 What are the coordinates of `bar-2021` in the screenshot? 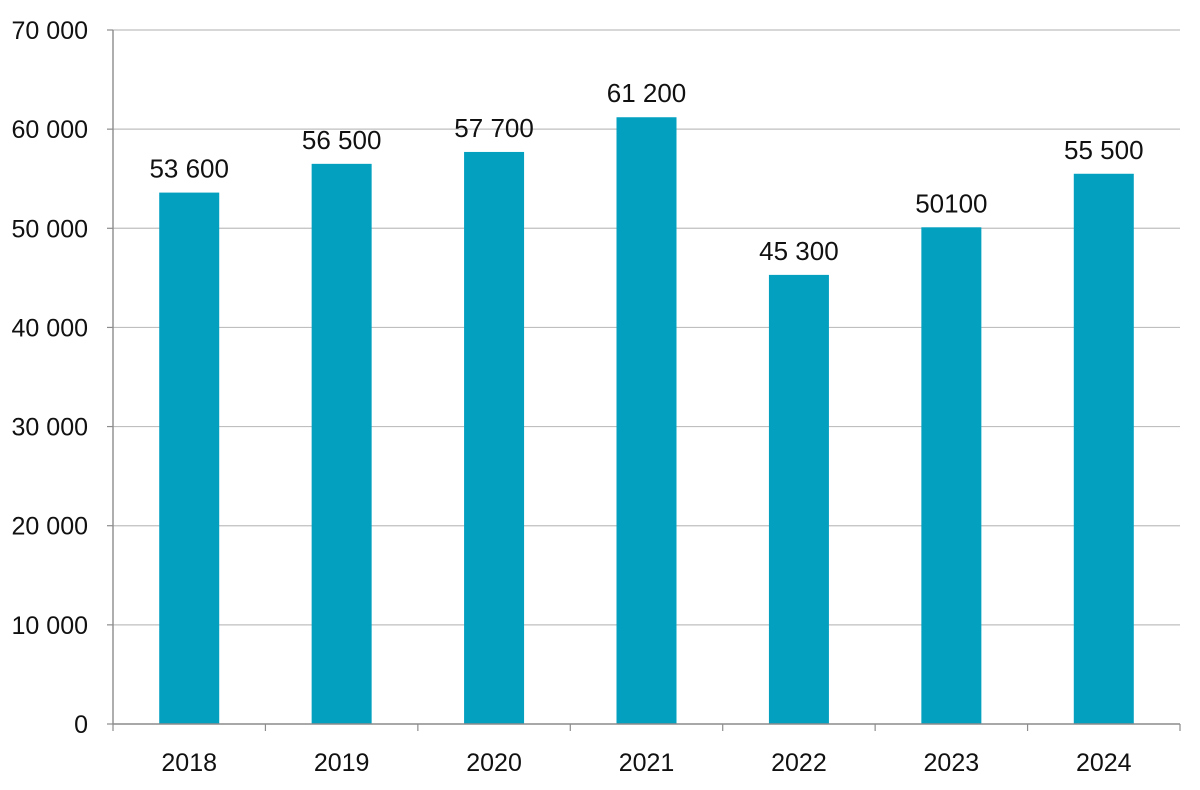 It's located at (646, 420).